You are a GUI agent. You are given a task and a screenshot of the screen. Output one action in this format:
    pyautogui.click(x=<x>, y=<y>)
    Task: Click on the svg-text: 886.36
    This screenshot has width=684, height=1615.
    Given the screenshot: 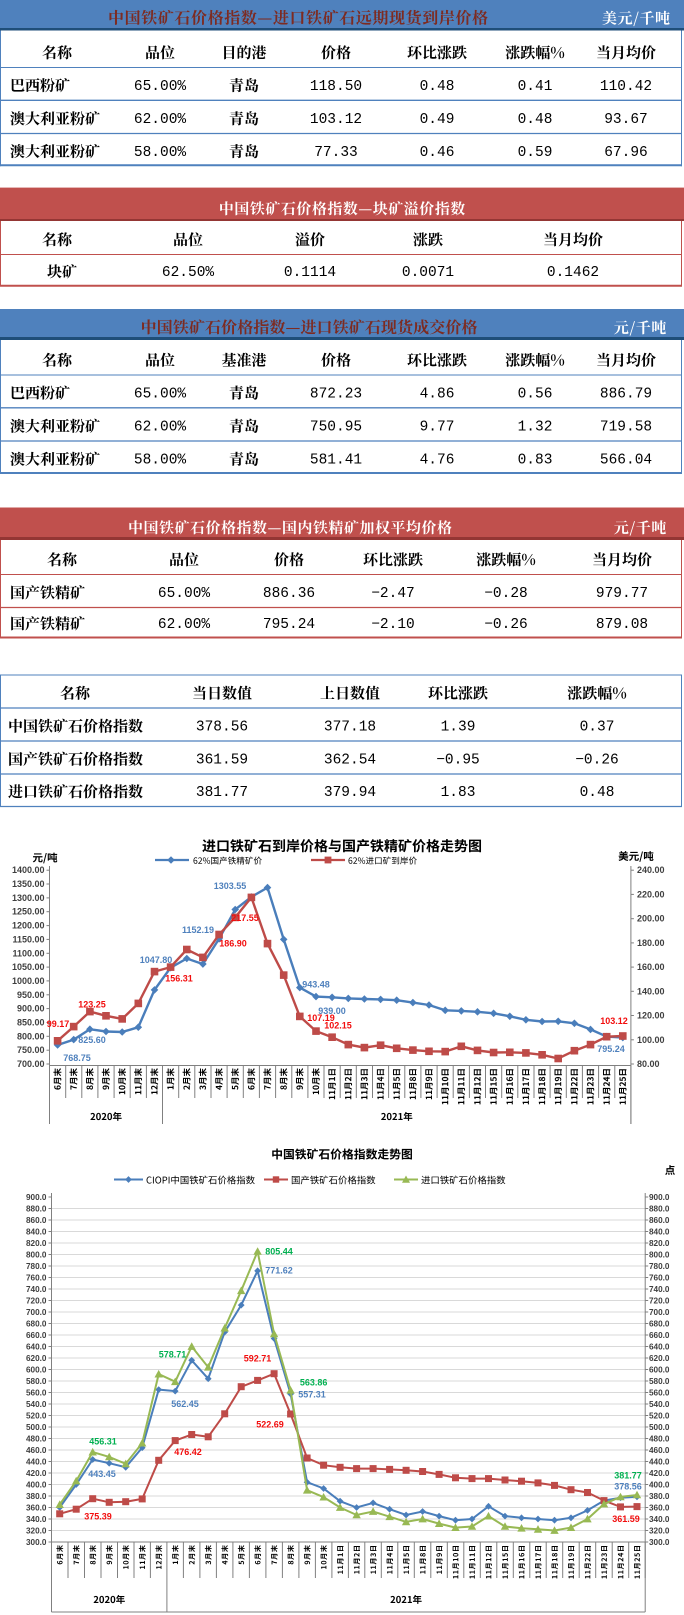 What is the action you would take?
    pyautogui.click(x=289, y=594)
    